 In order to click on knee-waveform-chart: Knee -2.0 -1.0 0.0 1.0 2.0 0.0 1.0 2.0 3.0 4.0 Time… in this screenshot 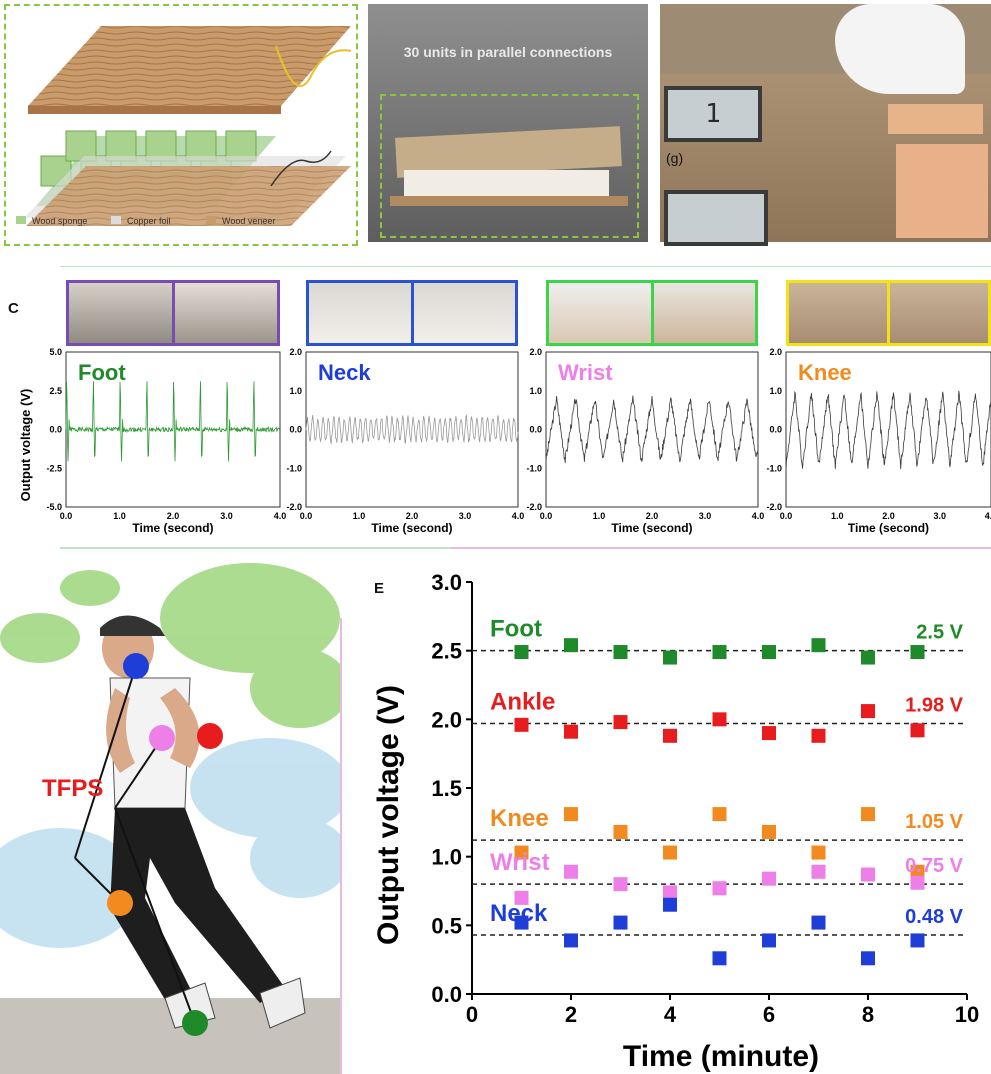, I will do `click(878, 441)`.